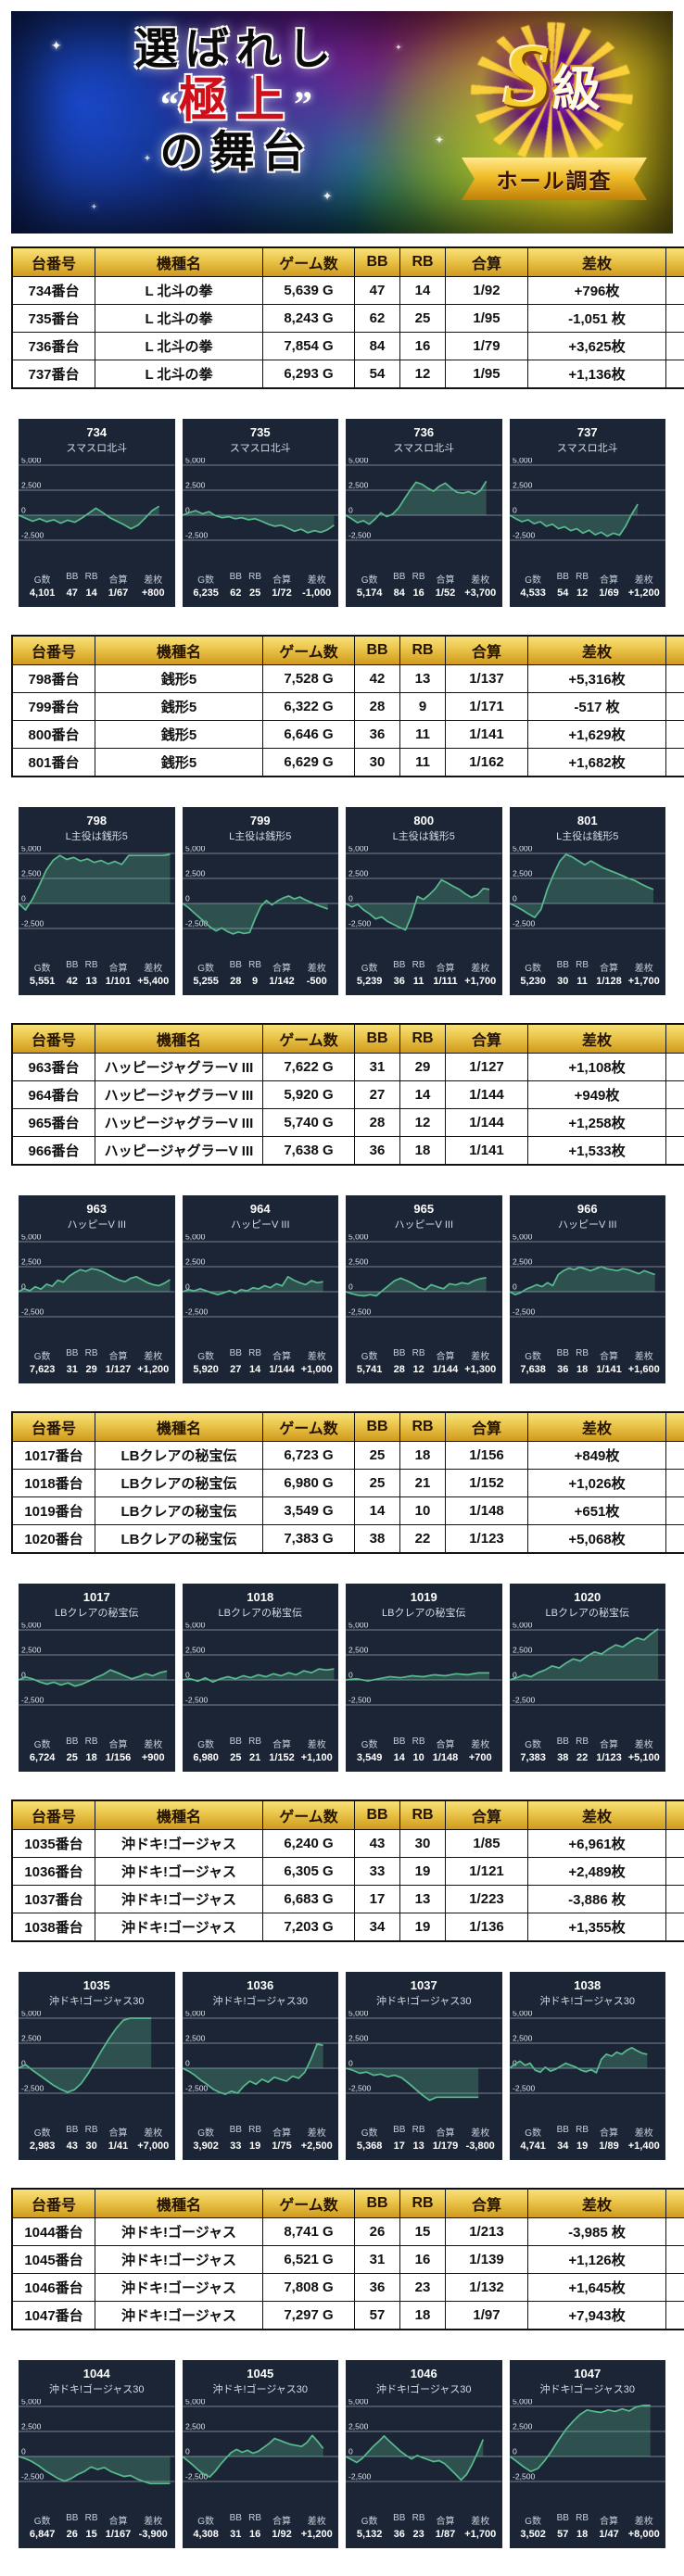  I want to click on stat-value-2: 13, so click(91, 982).